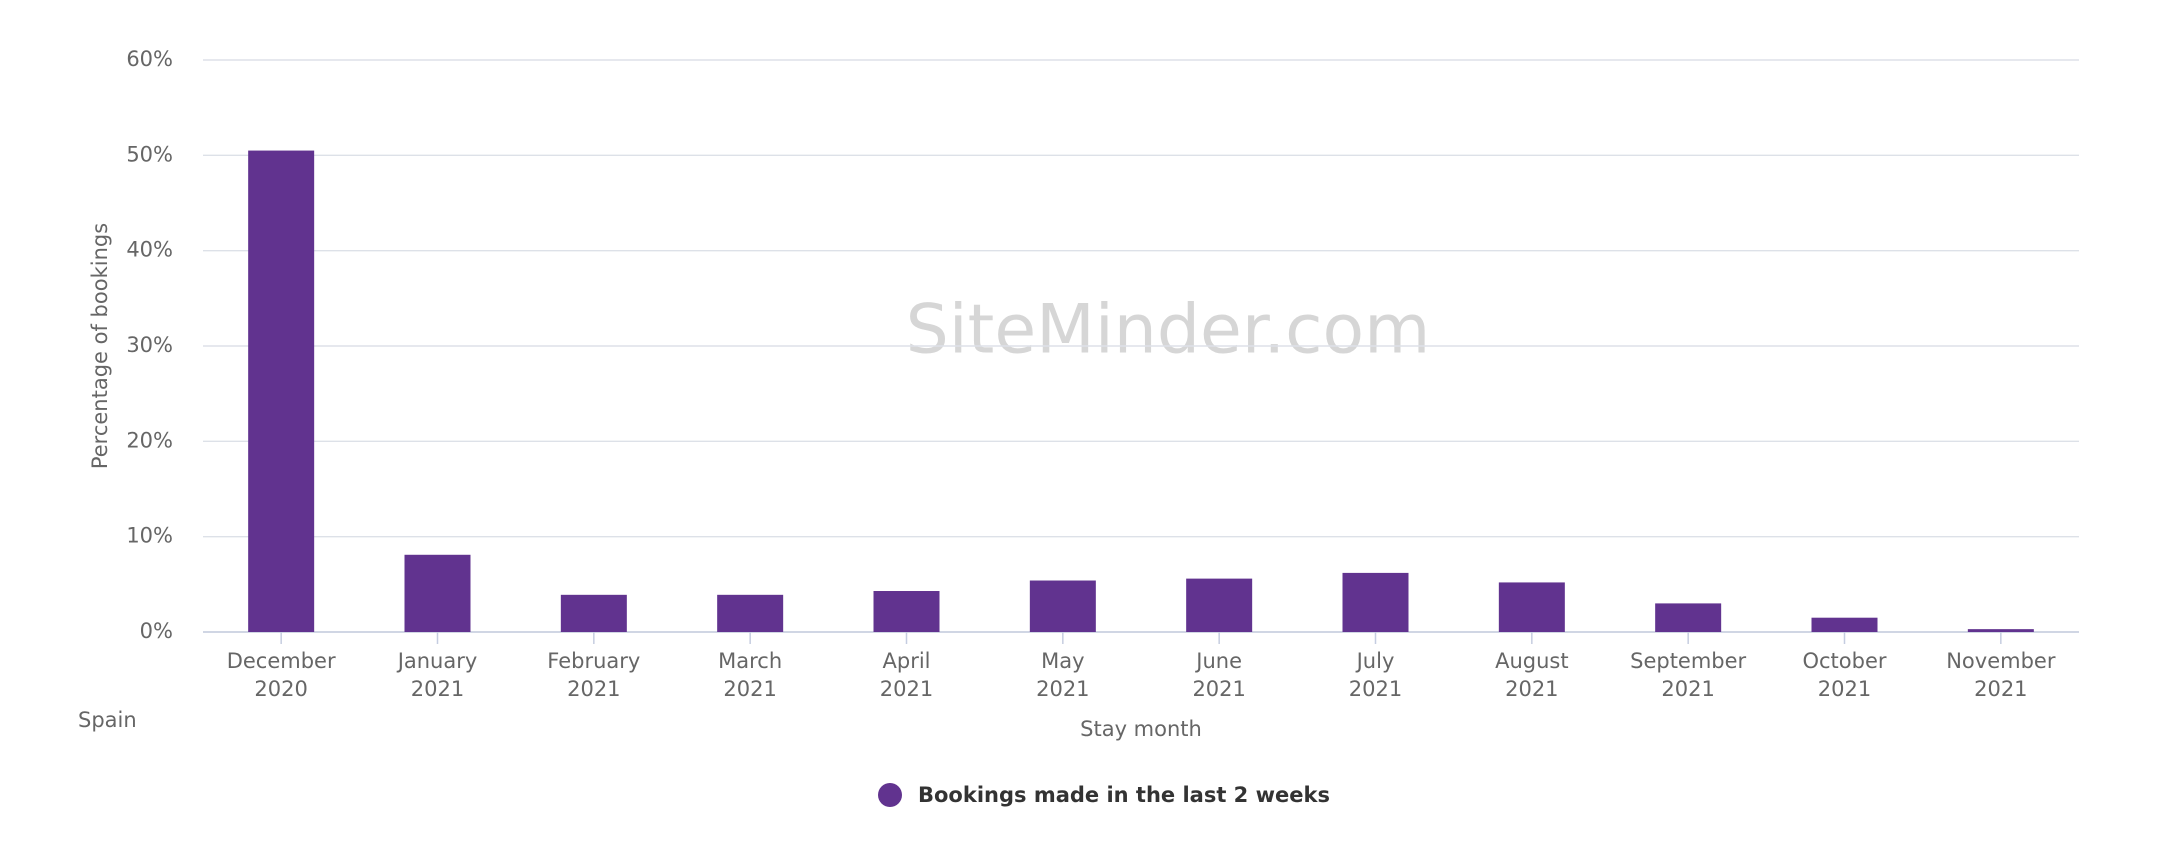  I want to click on x-tick-label: October 2021, so click(1844, 675).